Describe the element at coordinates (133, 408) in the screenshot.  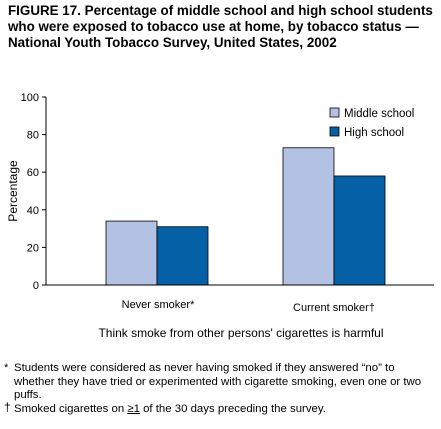
I see `footnote-current-smoker-threshold: ≥1` at that location.